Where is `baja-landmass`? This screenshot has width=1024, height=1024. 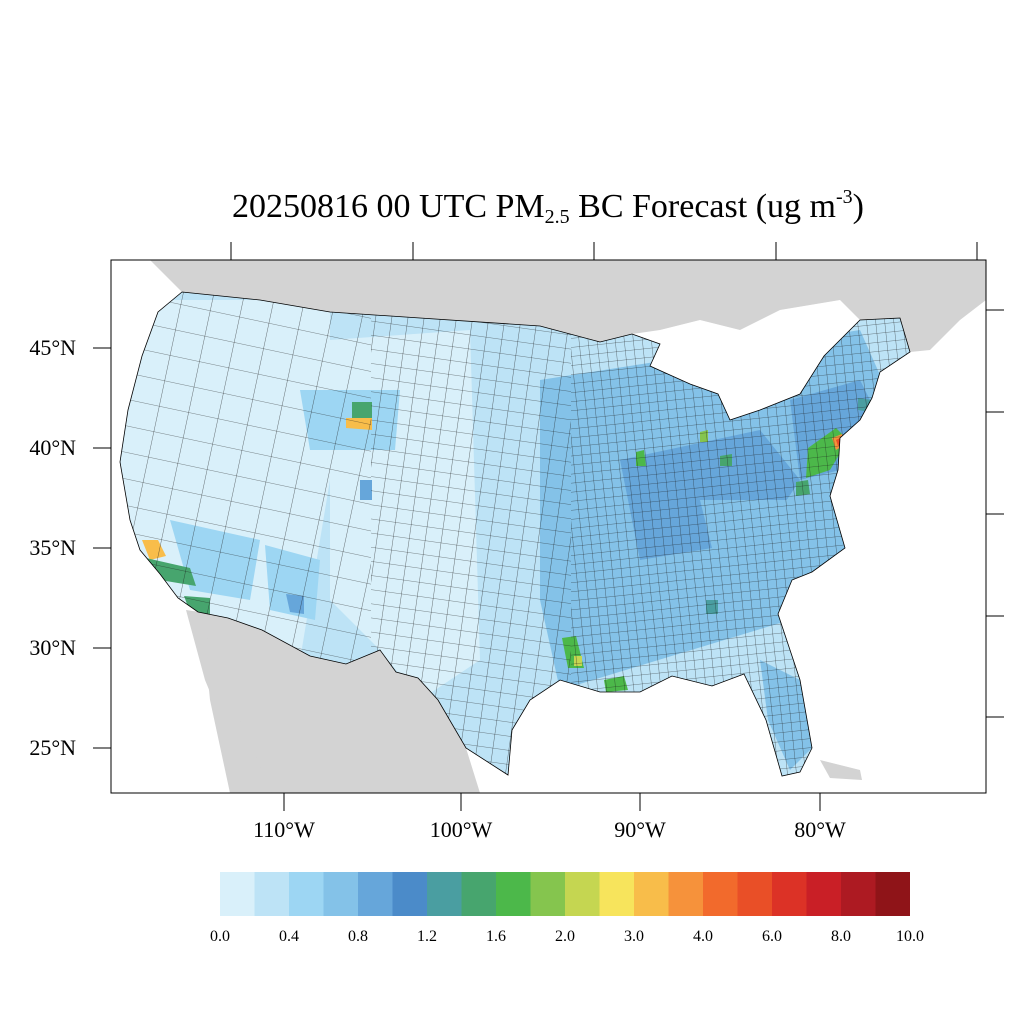 baja-landmass is located at coordinates (229, 701).